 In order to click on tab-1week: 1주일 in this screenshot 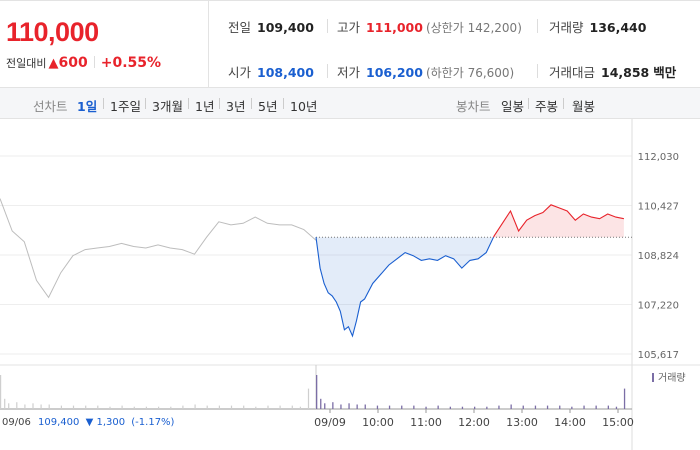, I will do `click(125, 106)`.